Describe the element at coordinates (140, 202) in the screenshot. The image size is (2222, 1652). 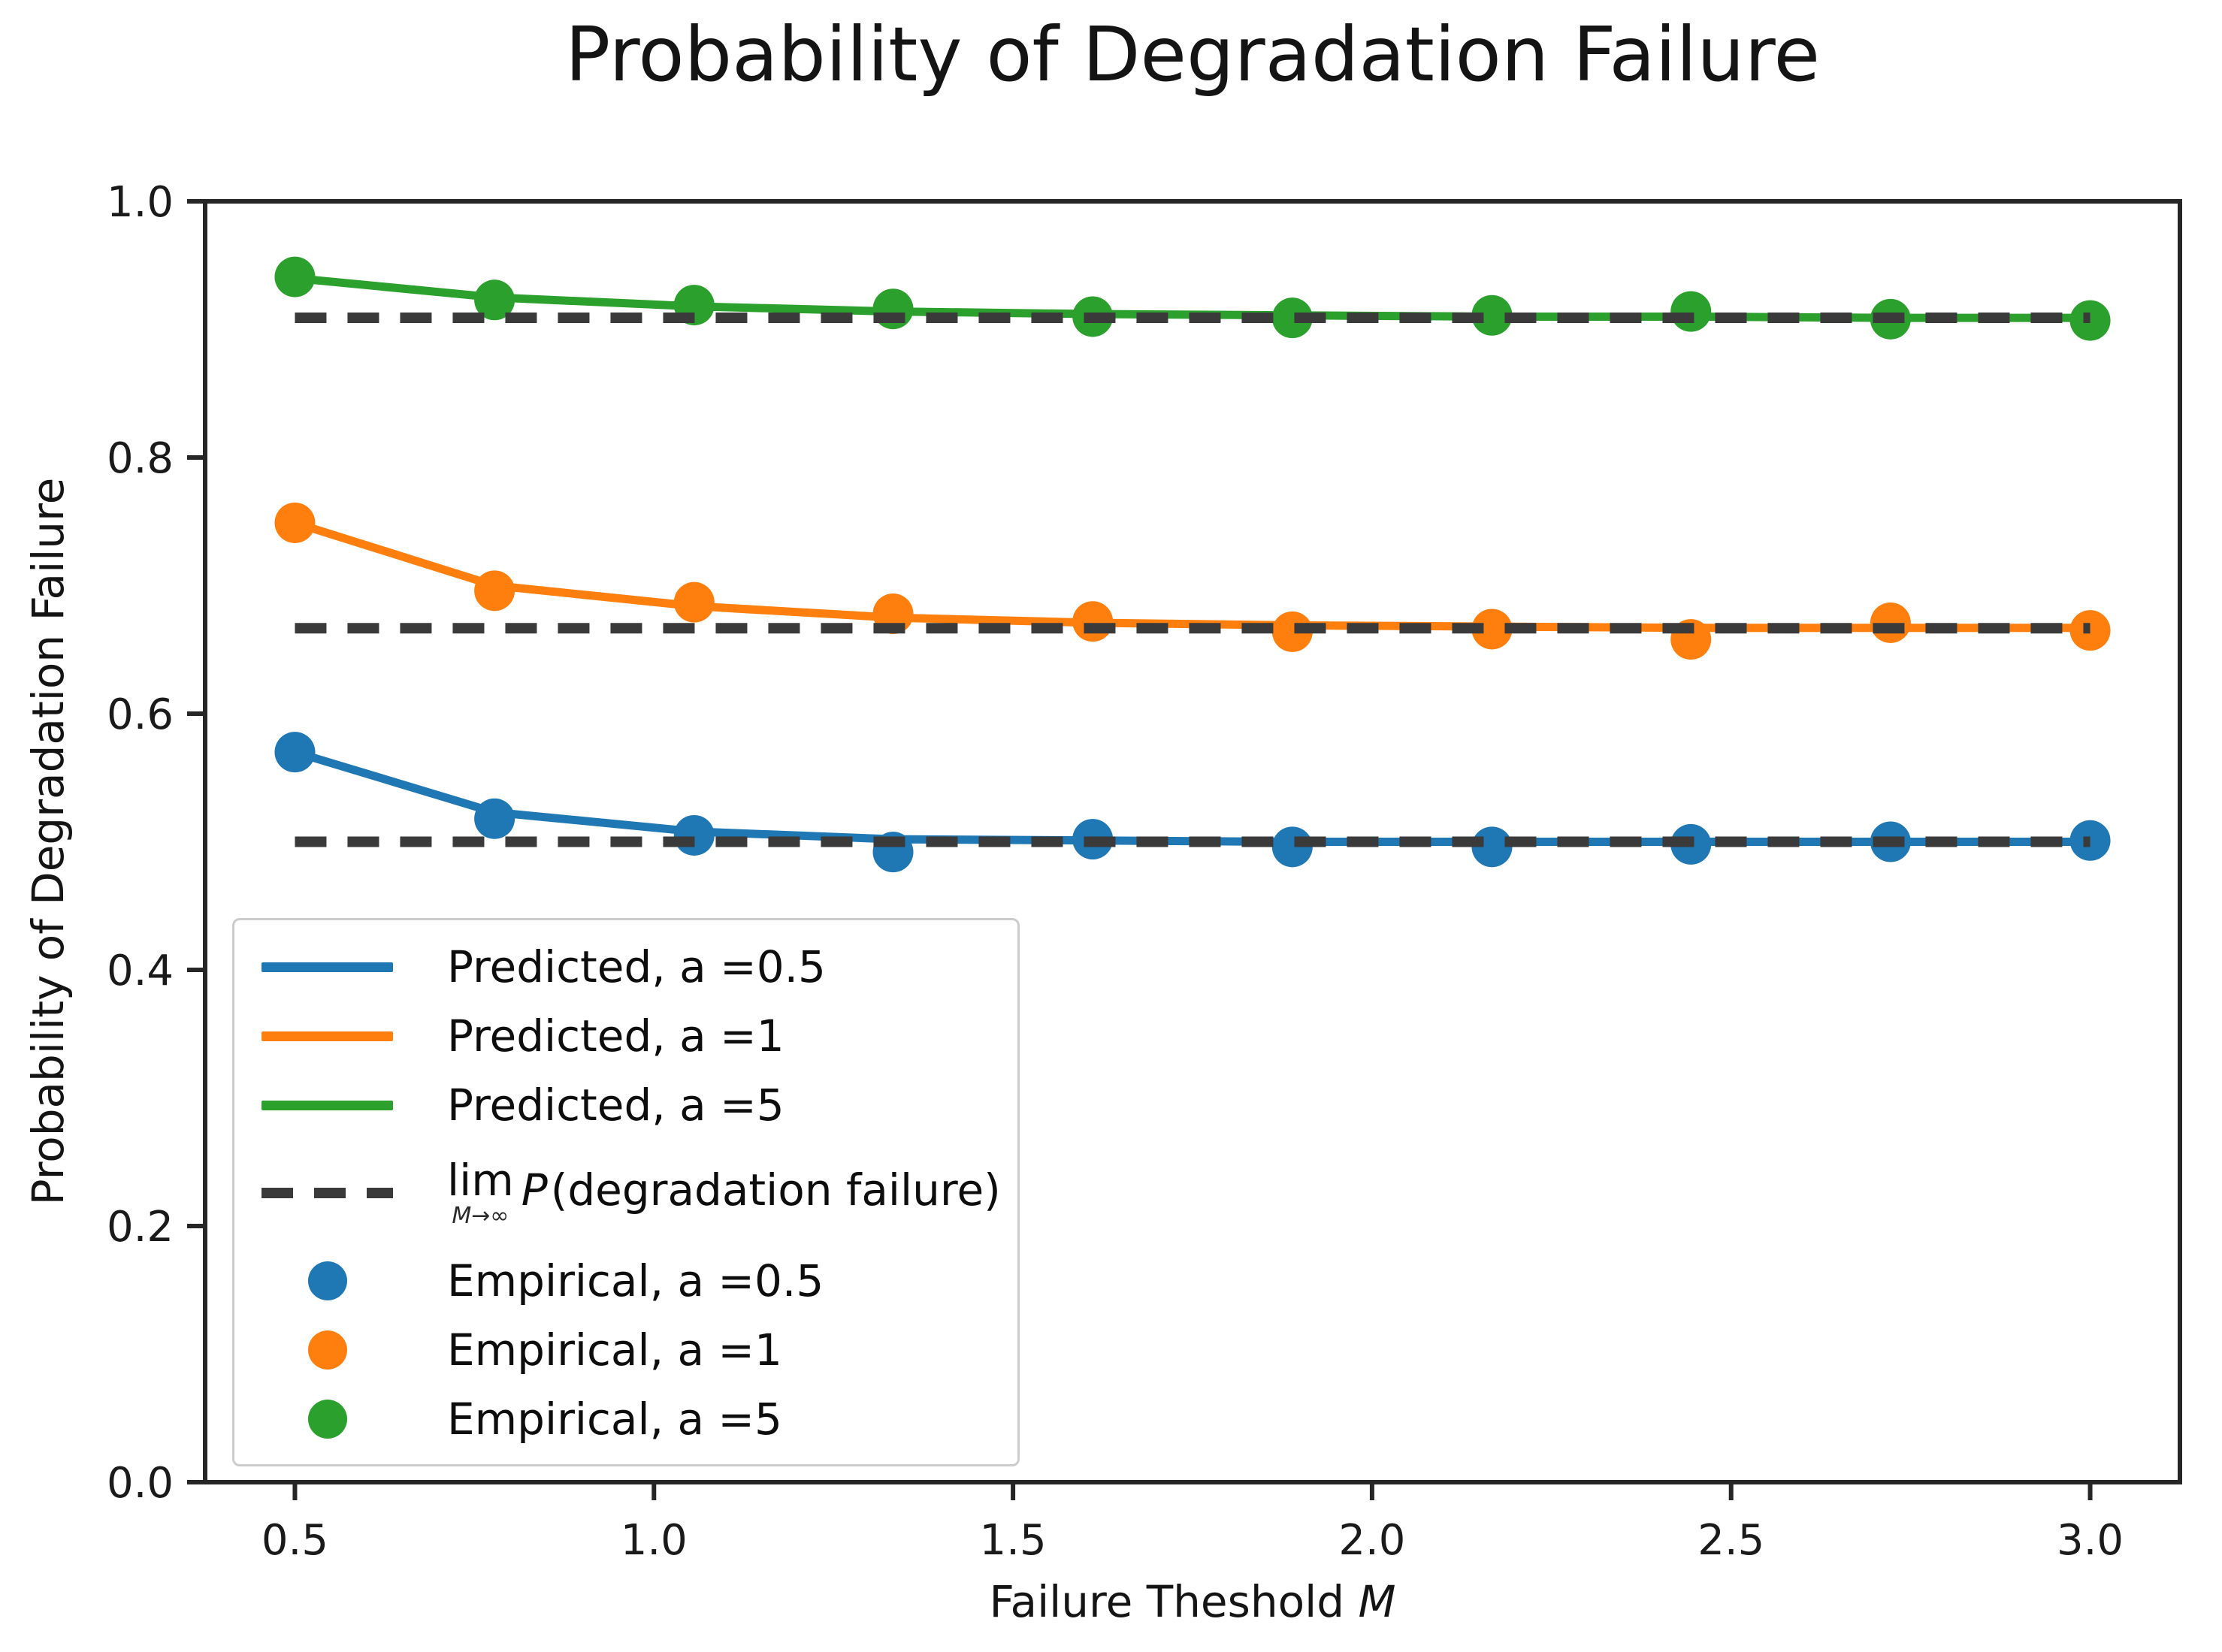
I see `y-tick-label: 1.0` at that location.